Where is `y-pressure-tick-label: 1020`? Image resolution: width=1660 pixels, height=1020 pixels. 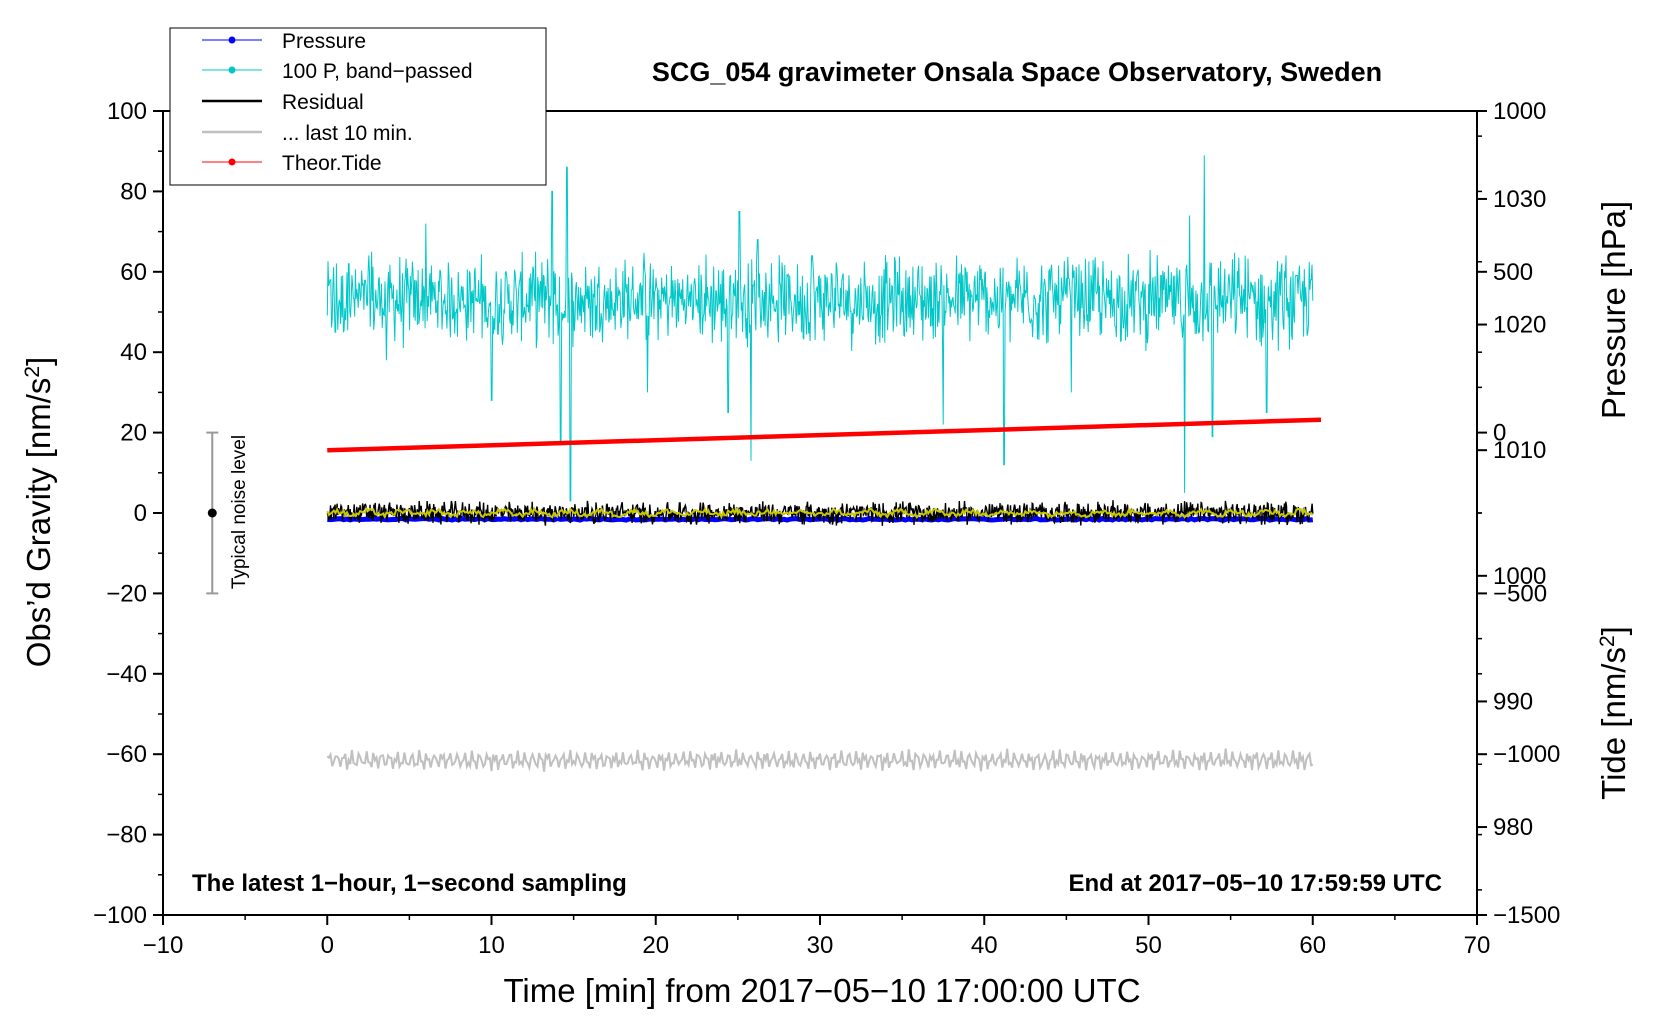
y-pressure-tick-label: 1020 is located at coordinates (1519, 325).